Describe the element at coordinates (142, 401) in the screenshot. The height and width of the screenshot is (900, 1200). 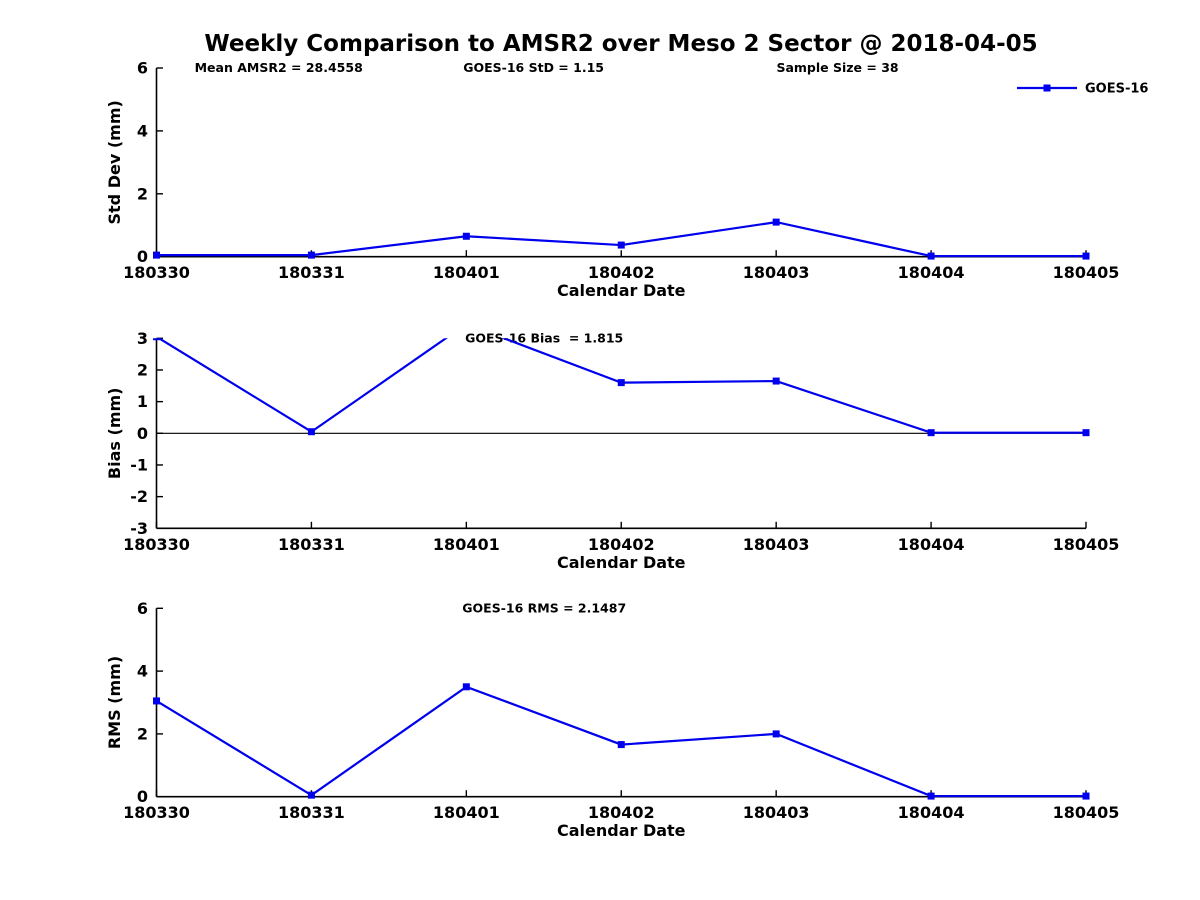
I see `y-tick-label: 1` at that location.